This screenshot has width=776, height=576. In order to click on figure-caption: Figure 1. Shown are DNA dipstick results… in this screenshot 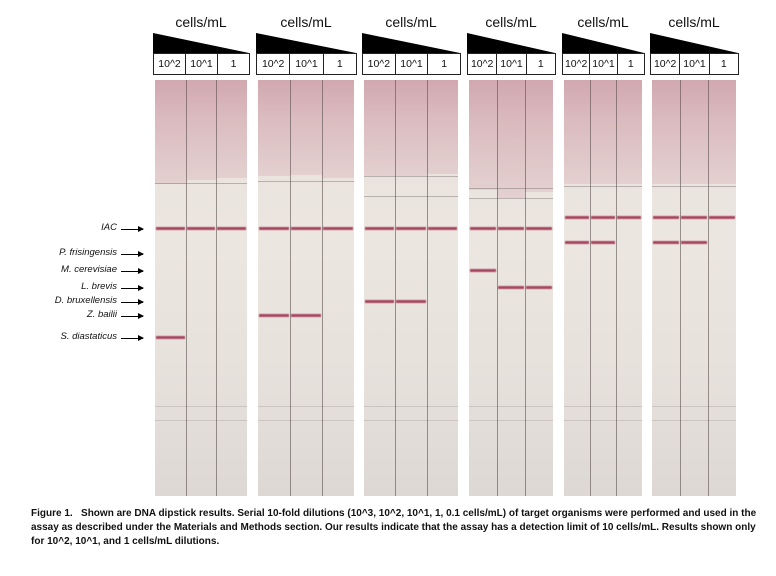, I will do `click(396, 528)`.